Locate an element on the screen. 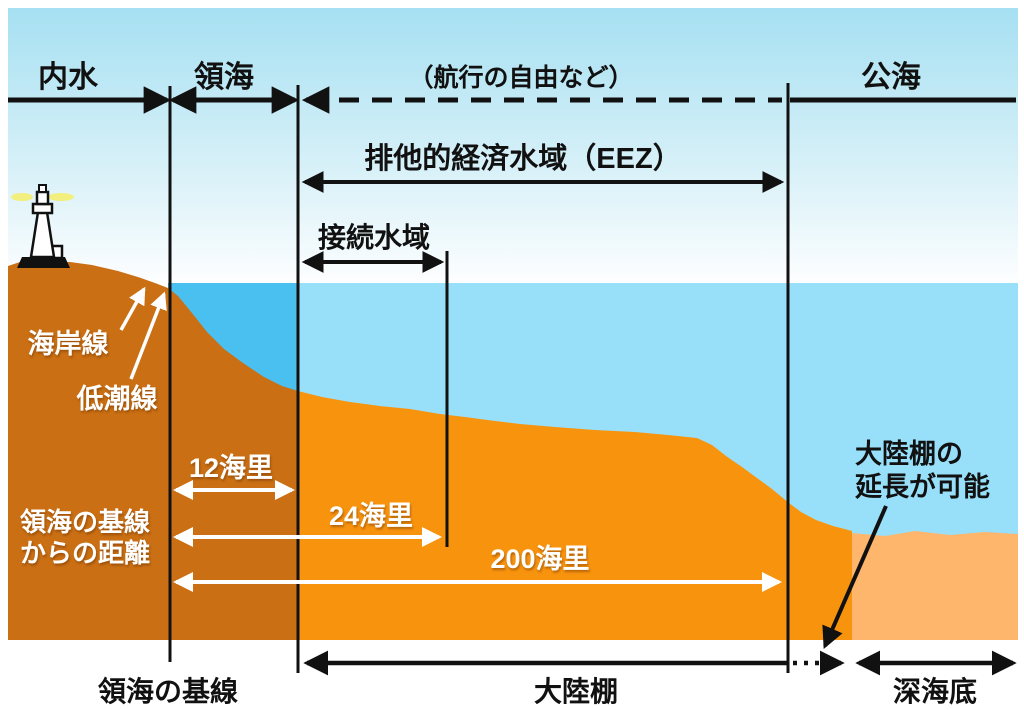 The width and height of the screenshot is (1024, 710). lighthouse-glow-right is located at coordinates (61, 197).